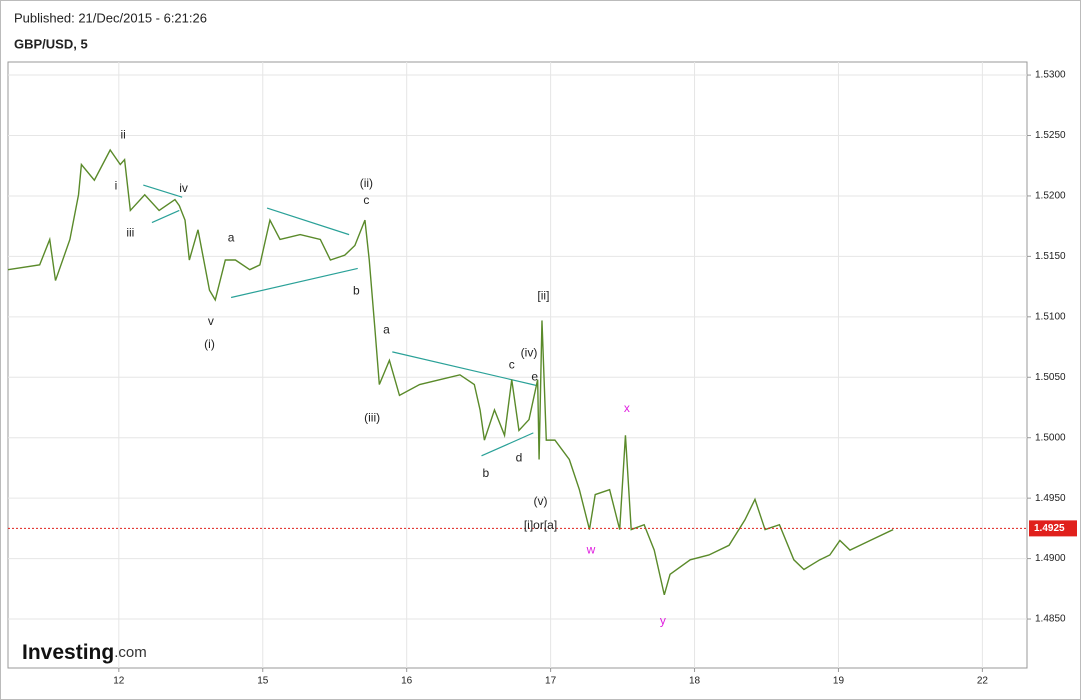 The height and width of the screenshot is (700, 1081). I want to click on x-tick-label: 22, so click(983, 681).